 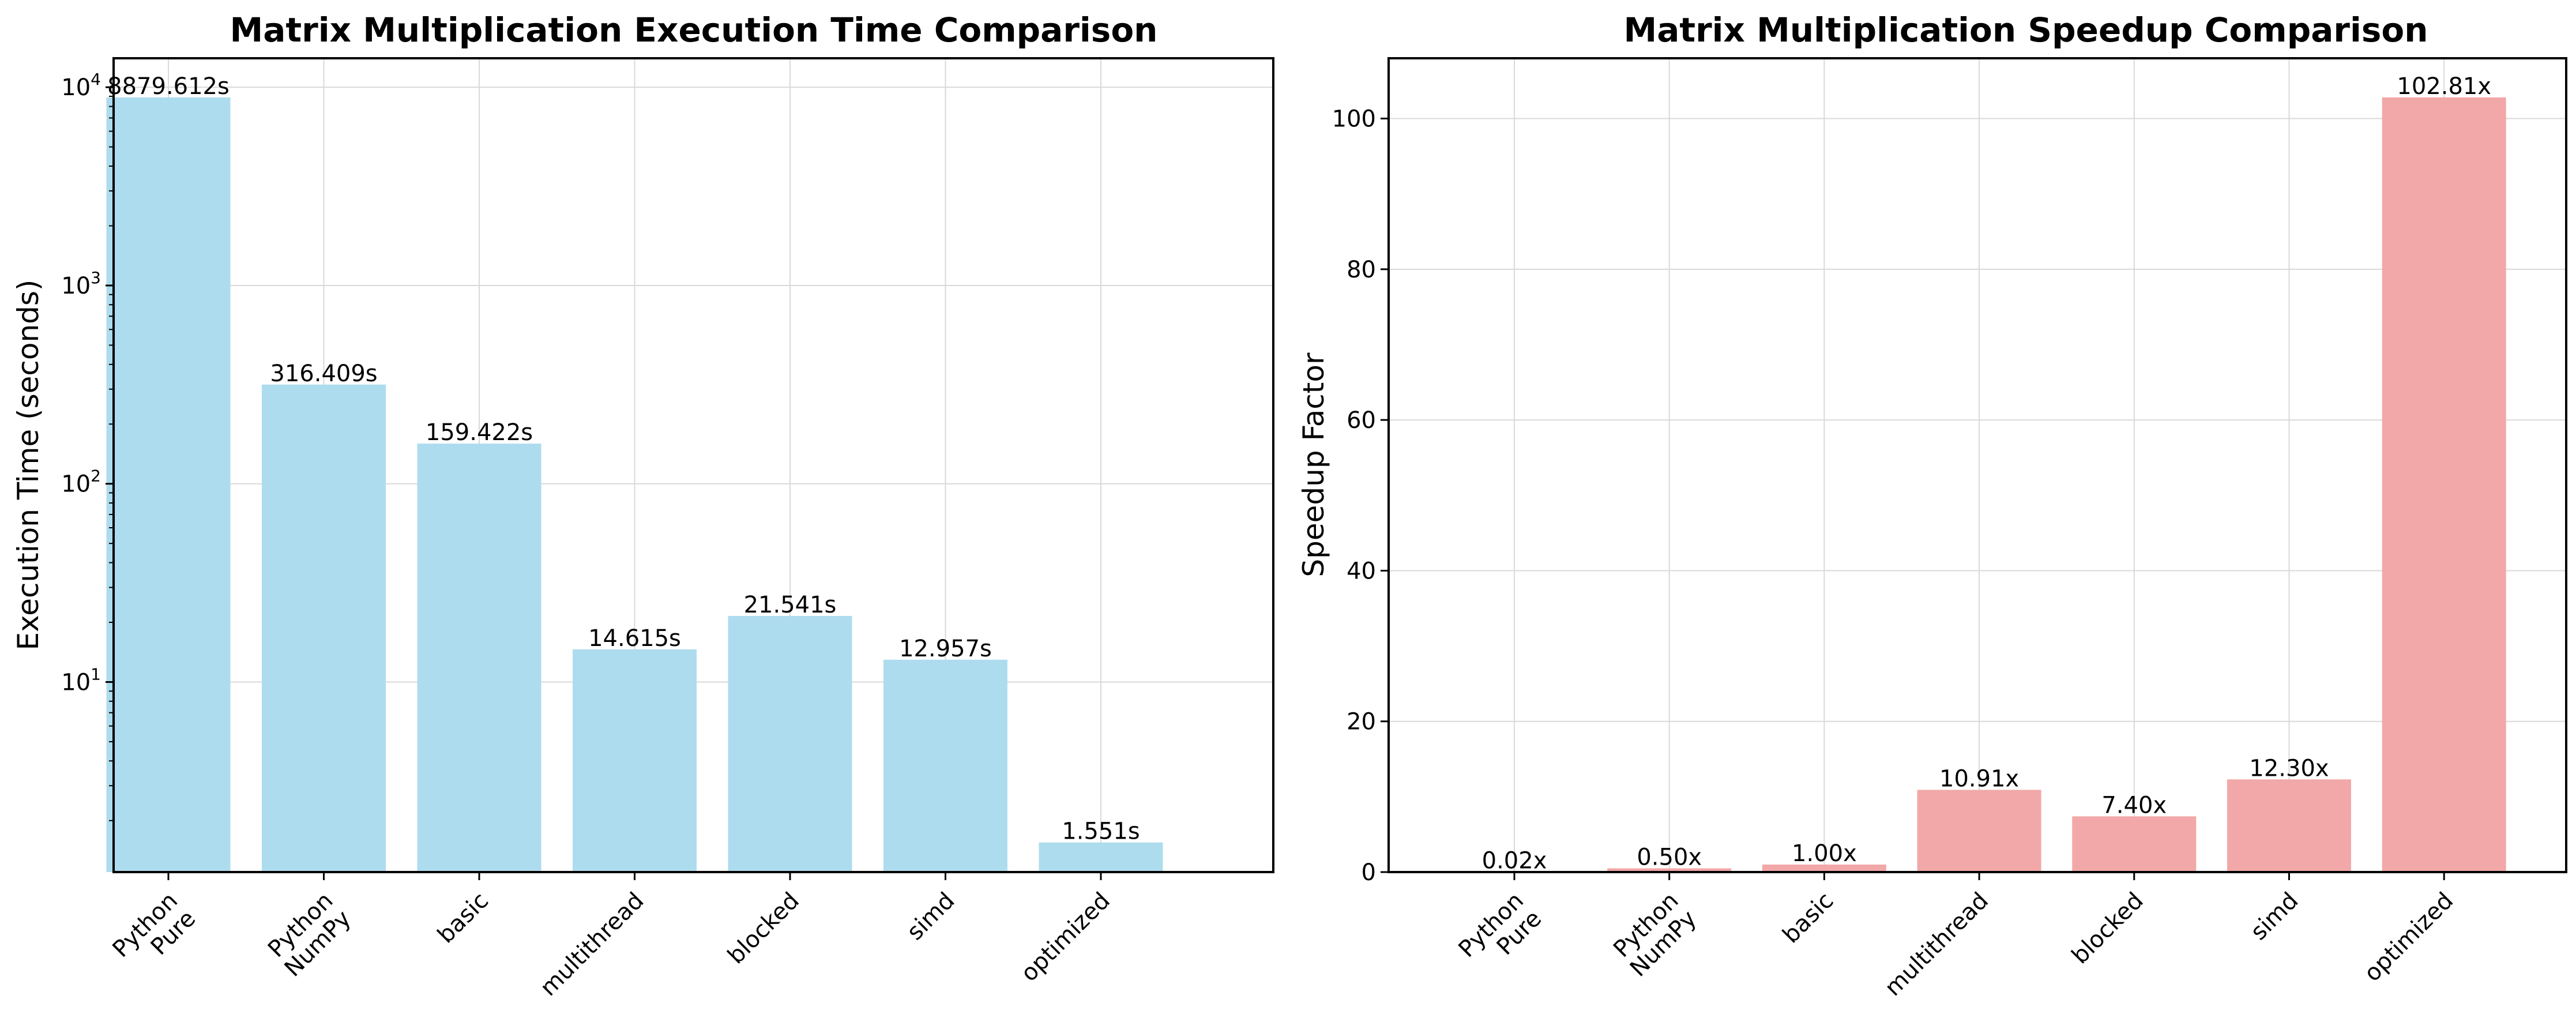 I want to click on execution-time-ytick-label: 10², so click(x=81, y=482).